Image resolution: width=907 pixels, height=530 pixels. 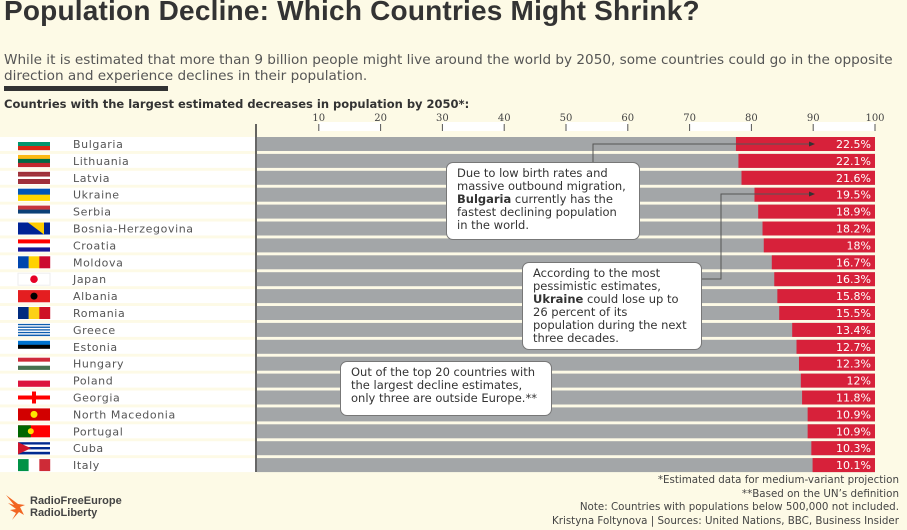 What do you see at coordinates (689, 118) in the screenshot?
I see `tick-label: 70` at bounding box center [689, 118].